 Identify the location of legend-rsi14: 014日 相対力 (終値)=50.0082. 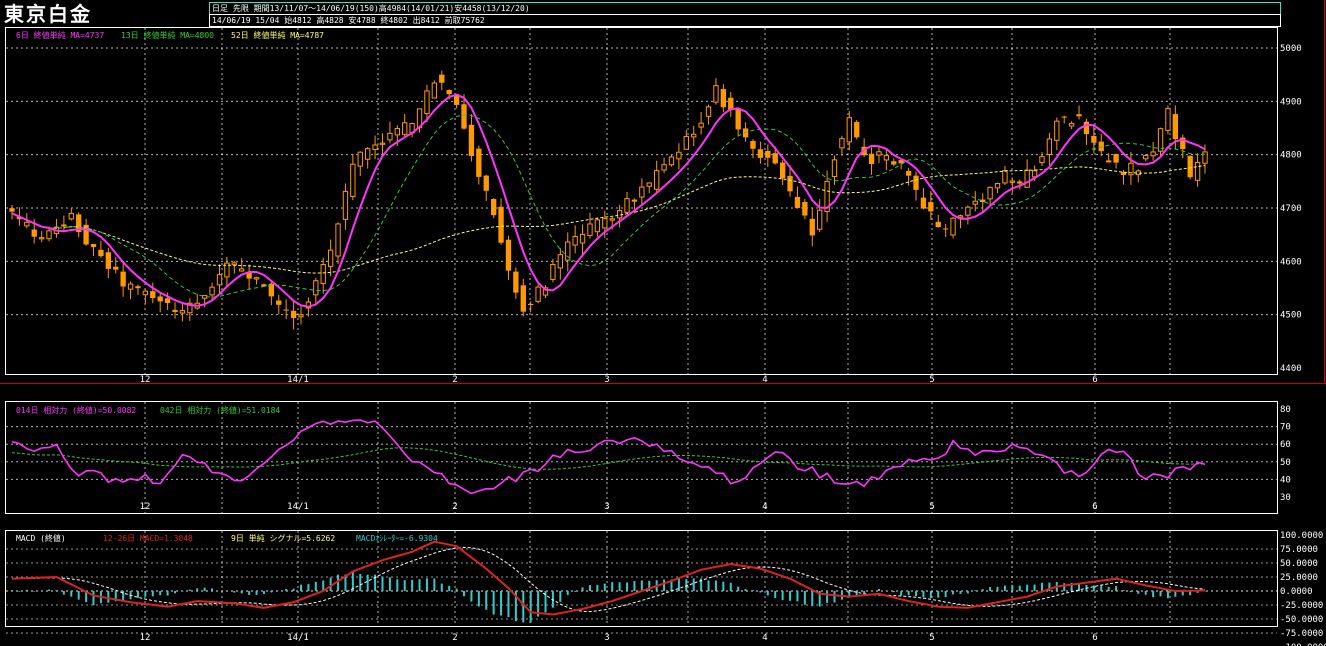
(76, 410).